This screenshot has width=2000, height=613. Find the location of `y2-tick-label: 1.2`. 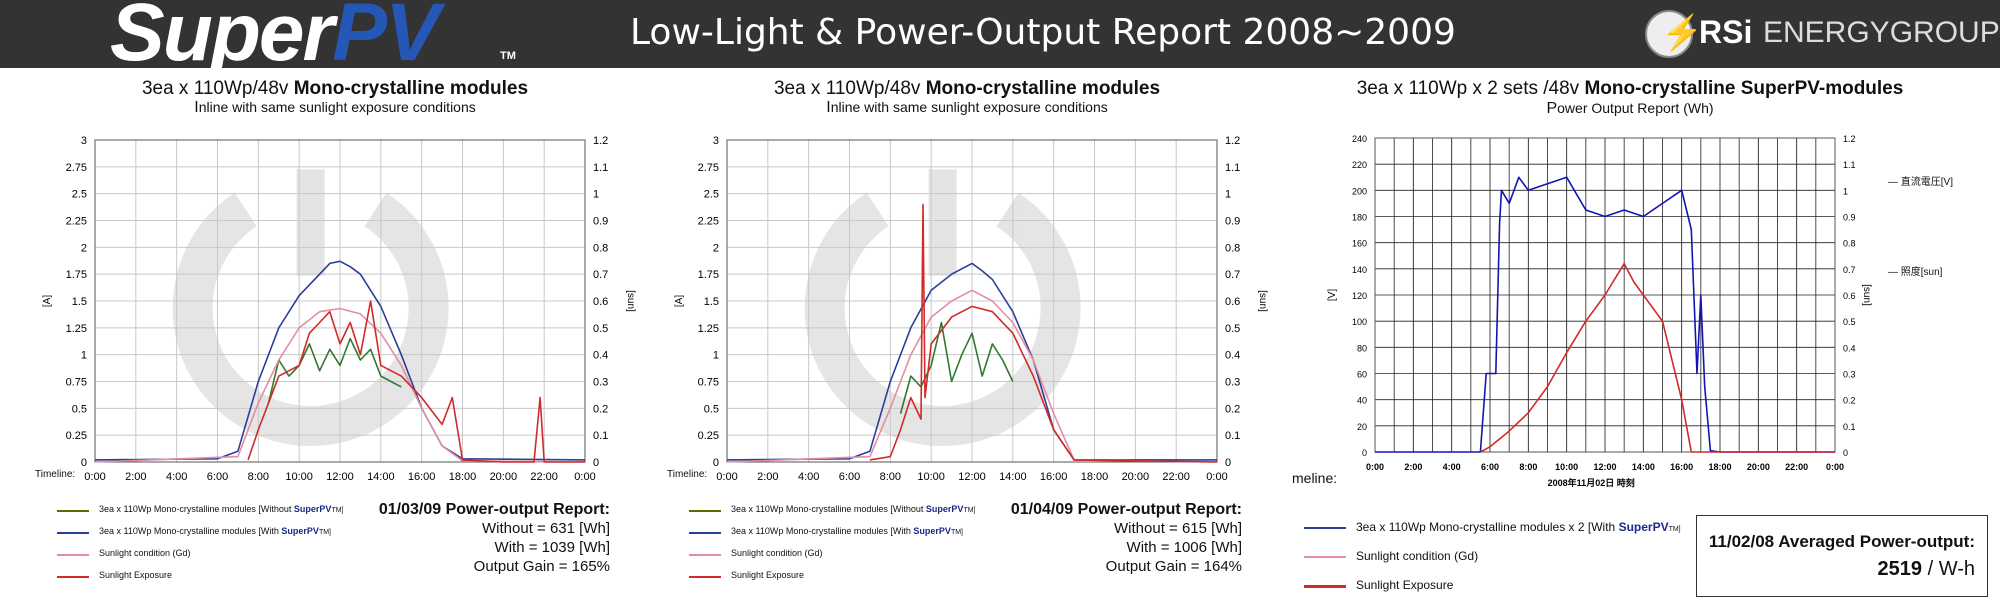

y2-tick-label: 1.2 is located at coordinates (1232, 141).